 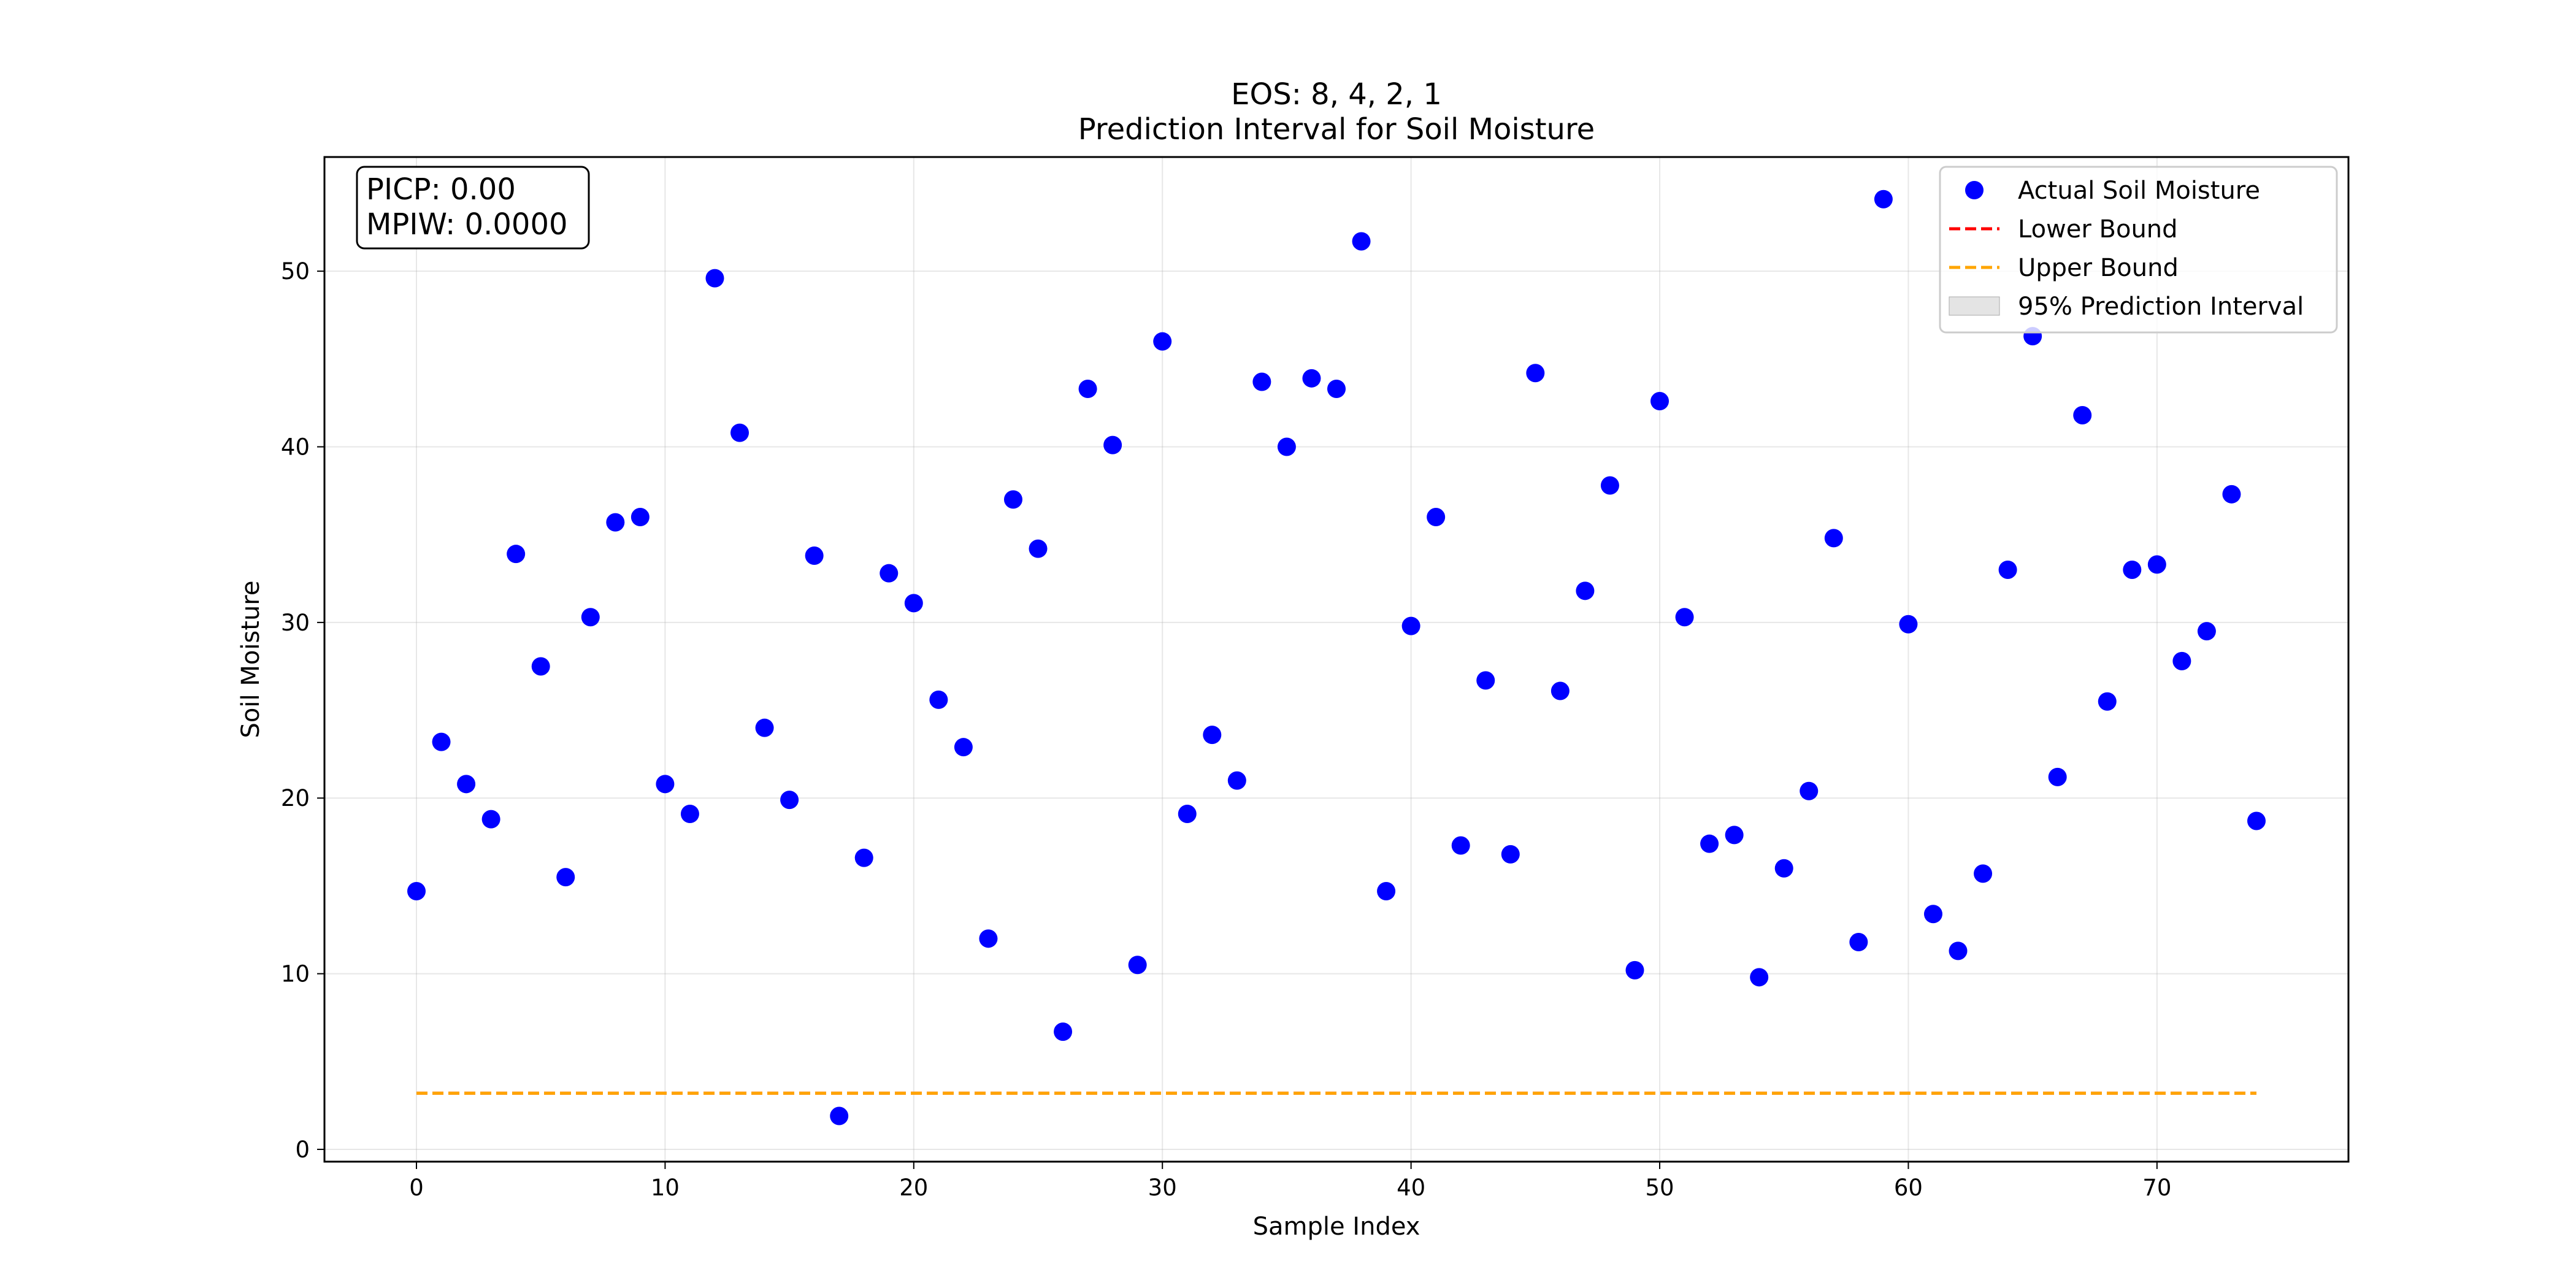 I want to click on legend-marker-actual, so click(x=1974, y=190).